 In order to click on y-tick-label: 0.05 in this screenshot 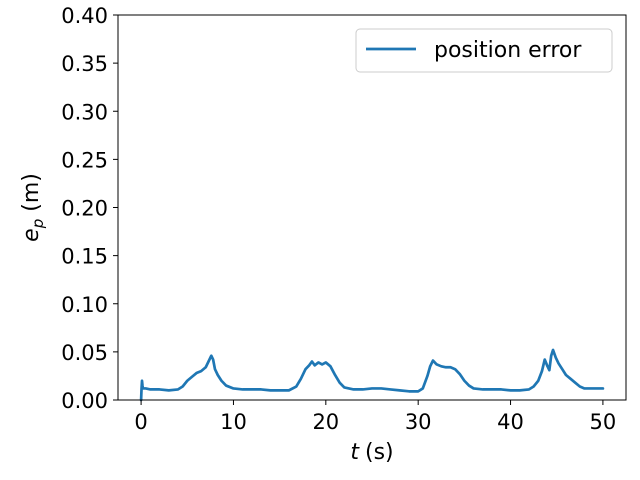, I will do `click(84, 353)`.